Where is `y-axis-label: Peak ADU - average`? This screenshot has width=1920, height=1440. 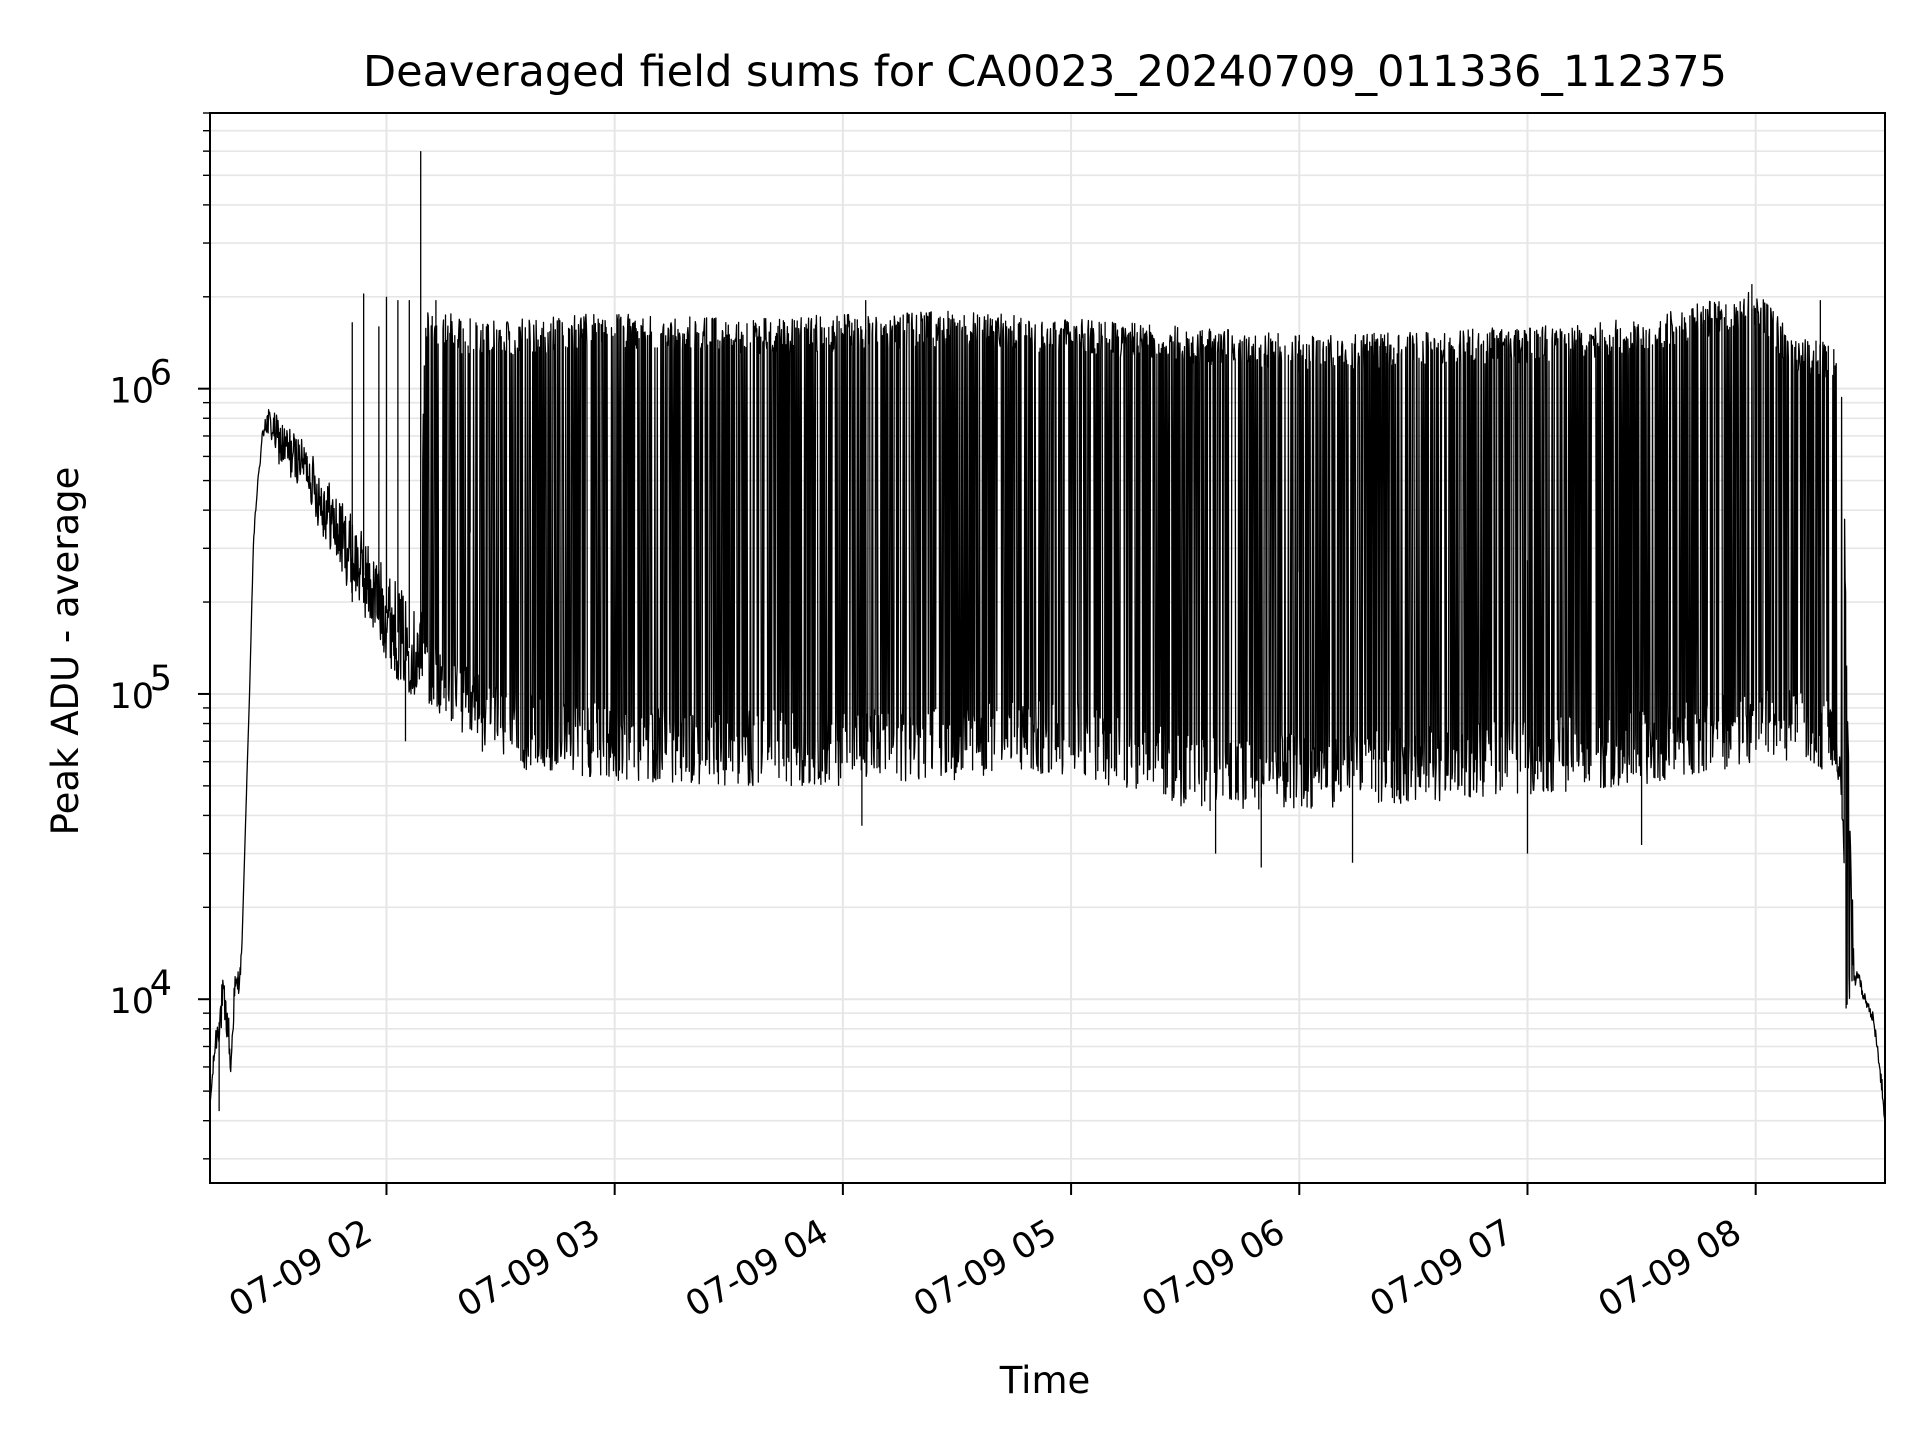
y-axis-label: Peak ADU - average is located at coordinates (65, 651).